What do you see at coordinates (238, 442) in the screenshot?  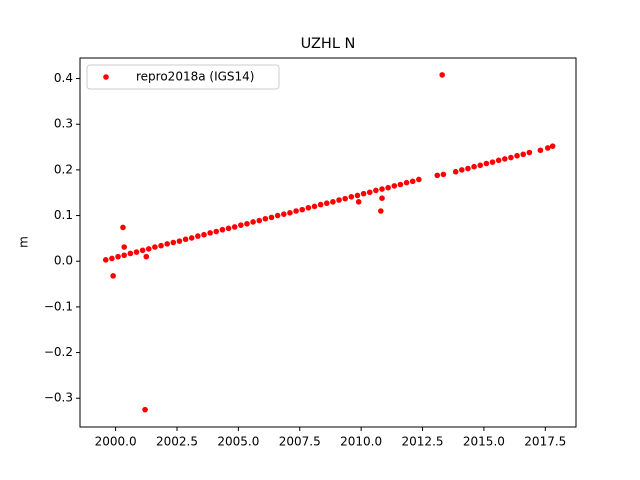 I see `x-tick-label: 2005.0` at bounding box center [238, 442].